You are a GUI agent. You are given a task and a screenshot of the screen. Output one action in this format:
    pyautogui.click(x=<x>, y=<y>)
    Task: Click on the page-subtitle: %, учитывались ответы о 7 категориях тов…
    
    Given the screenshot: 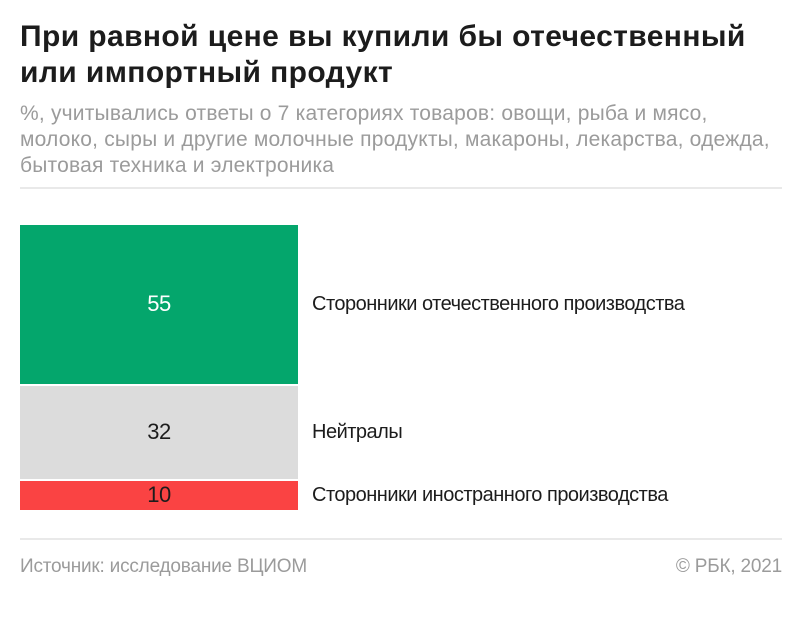 What is the action you would take?
    pyautogui.click(x=401, y=140)
    